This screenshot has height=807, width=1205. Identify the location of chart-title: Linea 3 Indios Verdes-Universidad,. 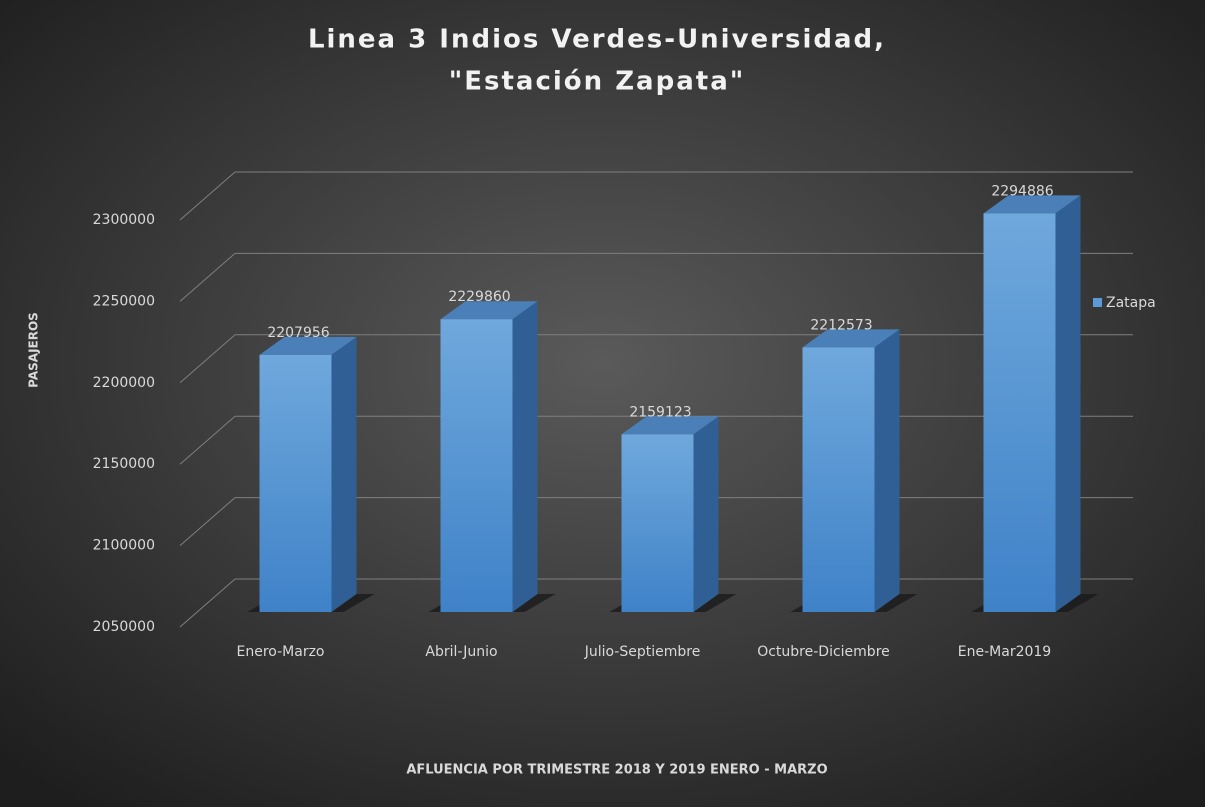
(597, 40).